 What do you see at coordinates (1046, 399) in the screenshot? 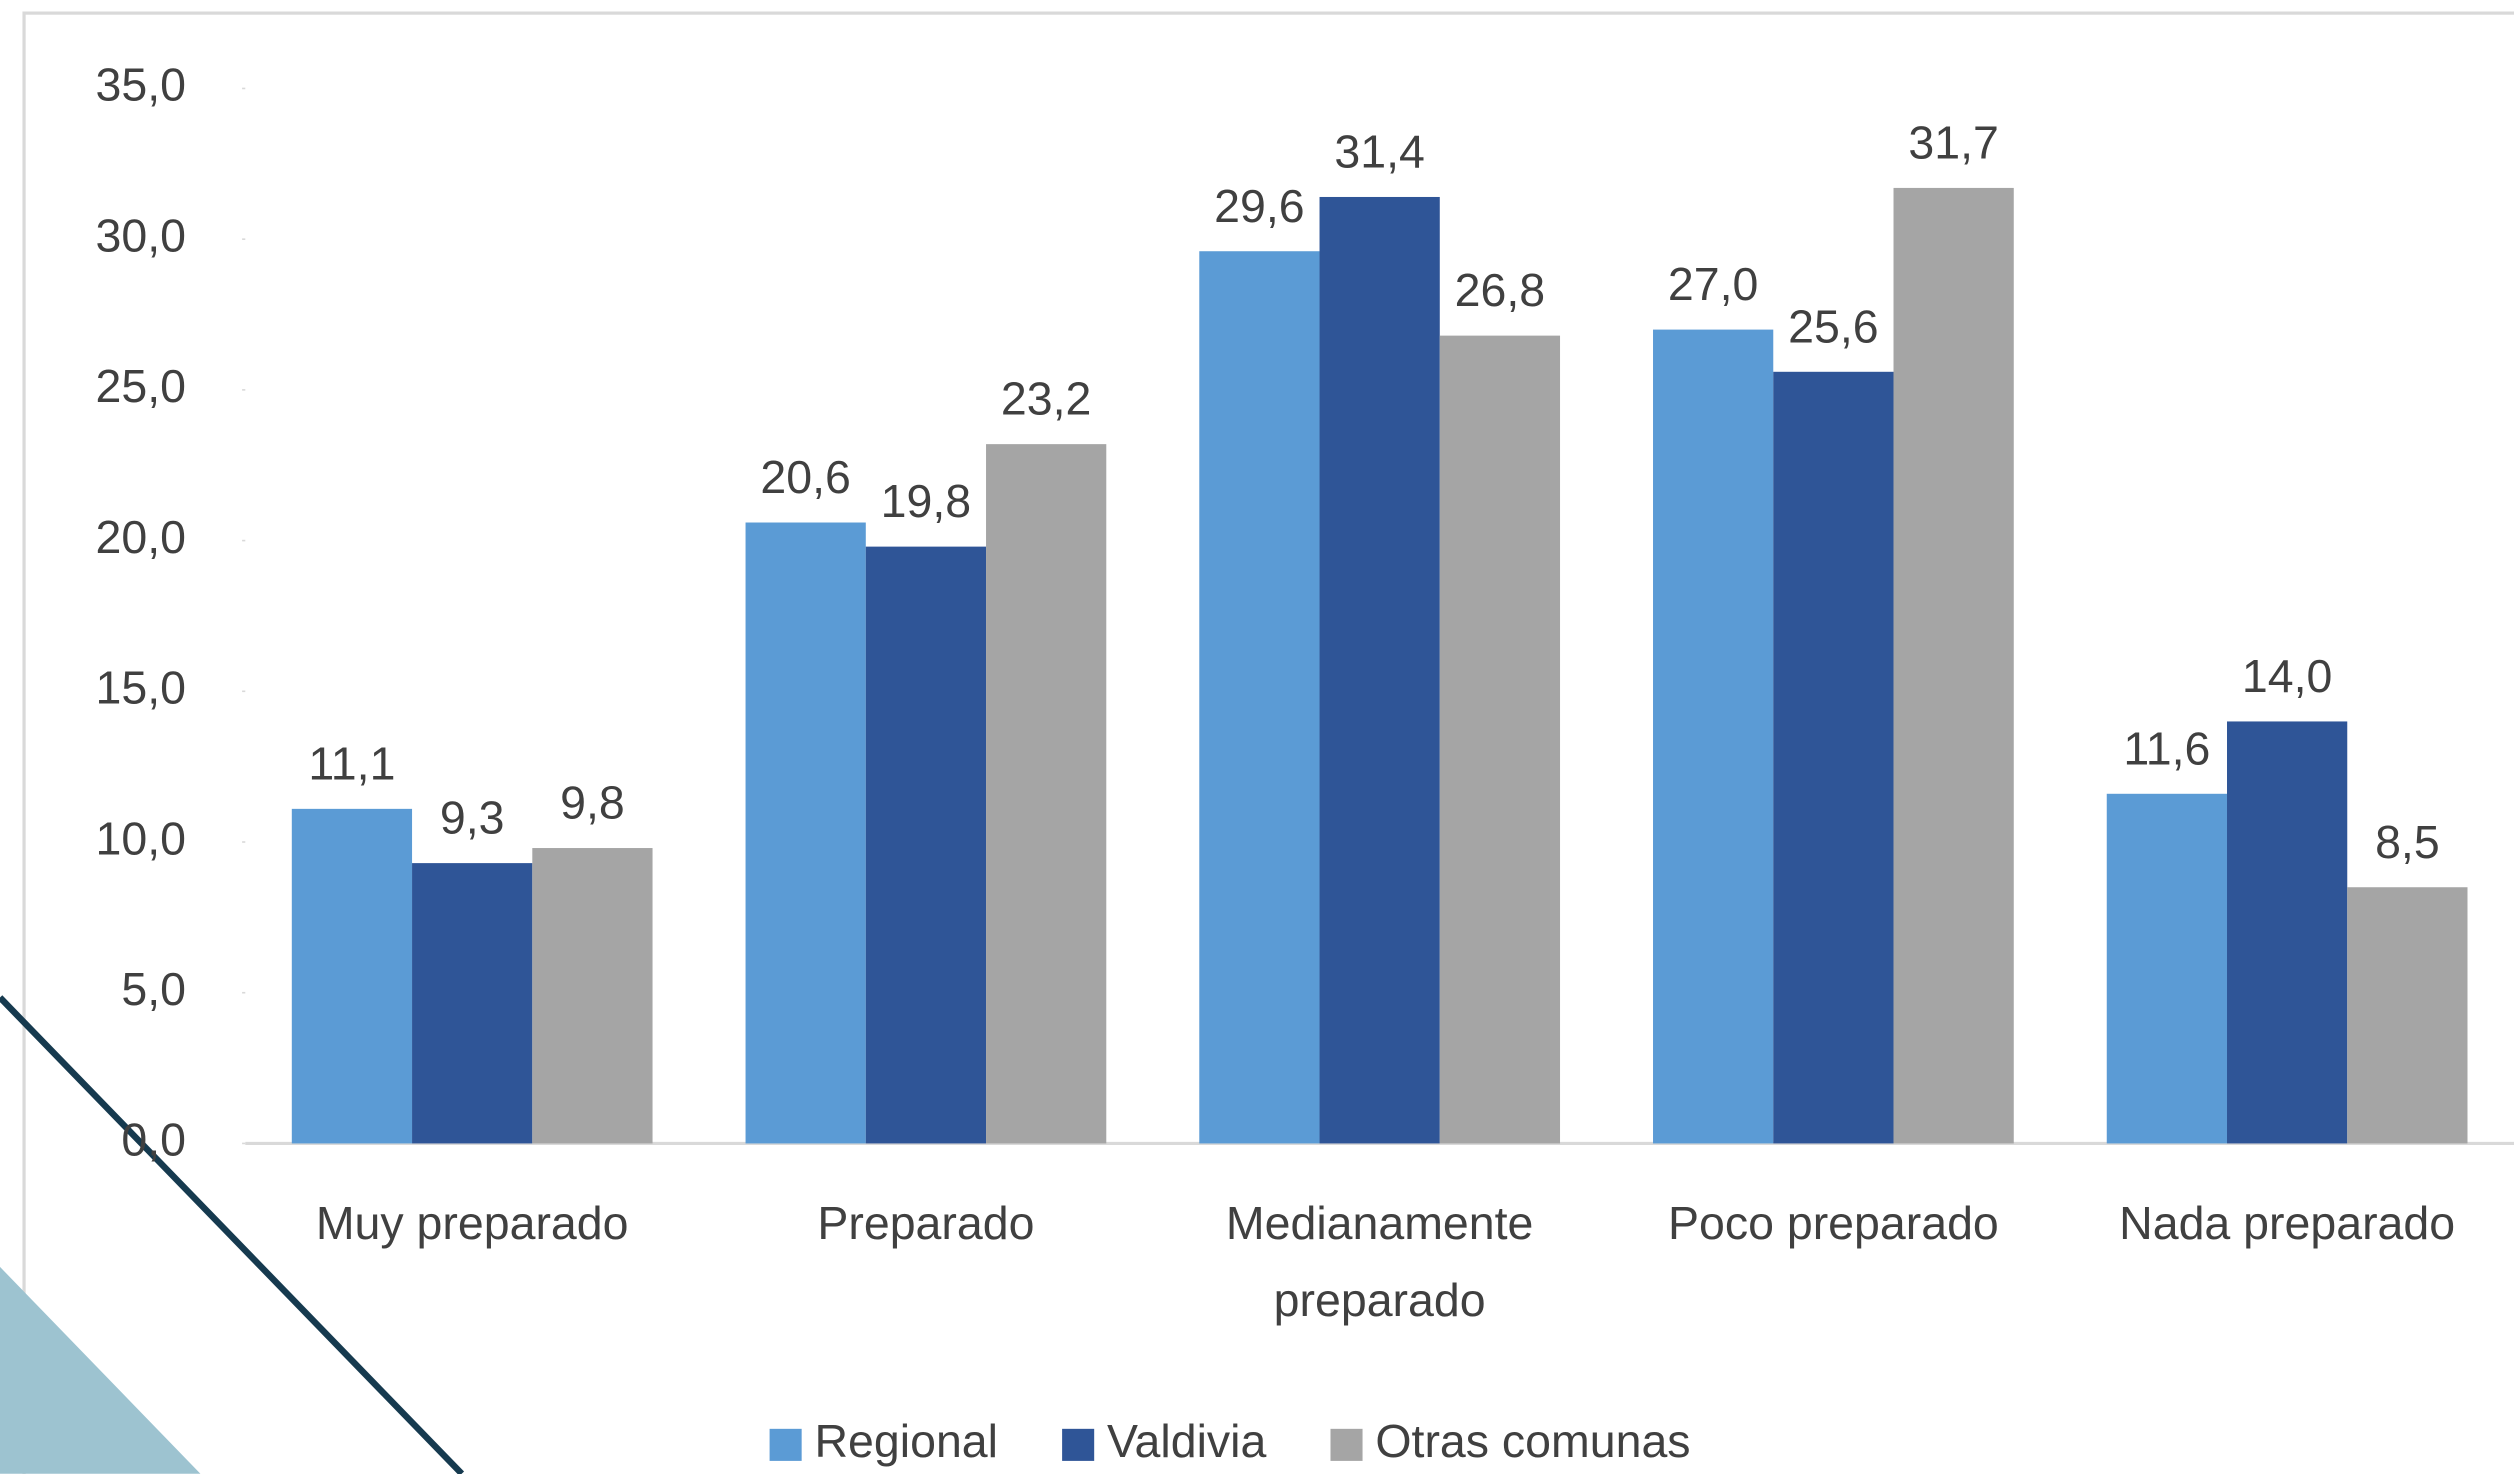
I see `data-label: 23,2` at bounding box center [1046, 399].